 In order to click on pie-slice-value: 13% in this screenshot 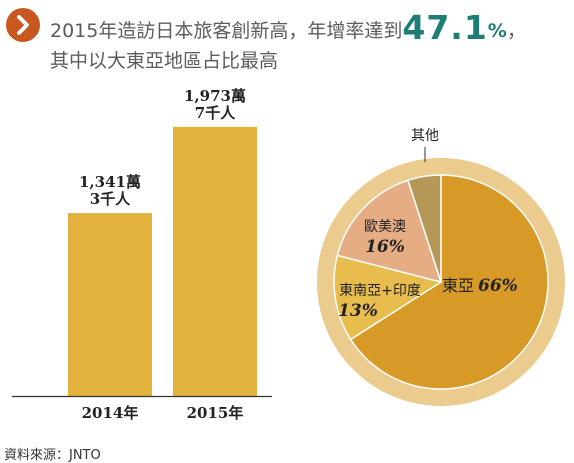, I will do `click(358, 311)`.